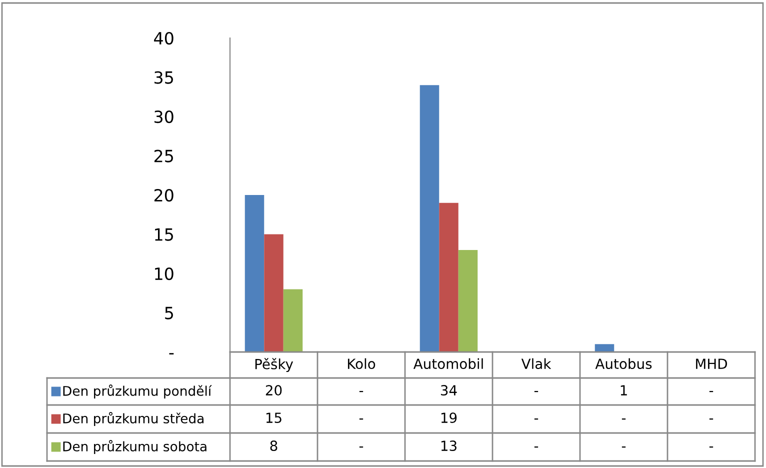 This screenshot has height=468, width=766. I want to click on y-tick-label: 10, so click(164, 273).